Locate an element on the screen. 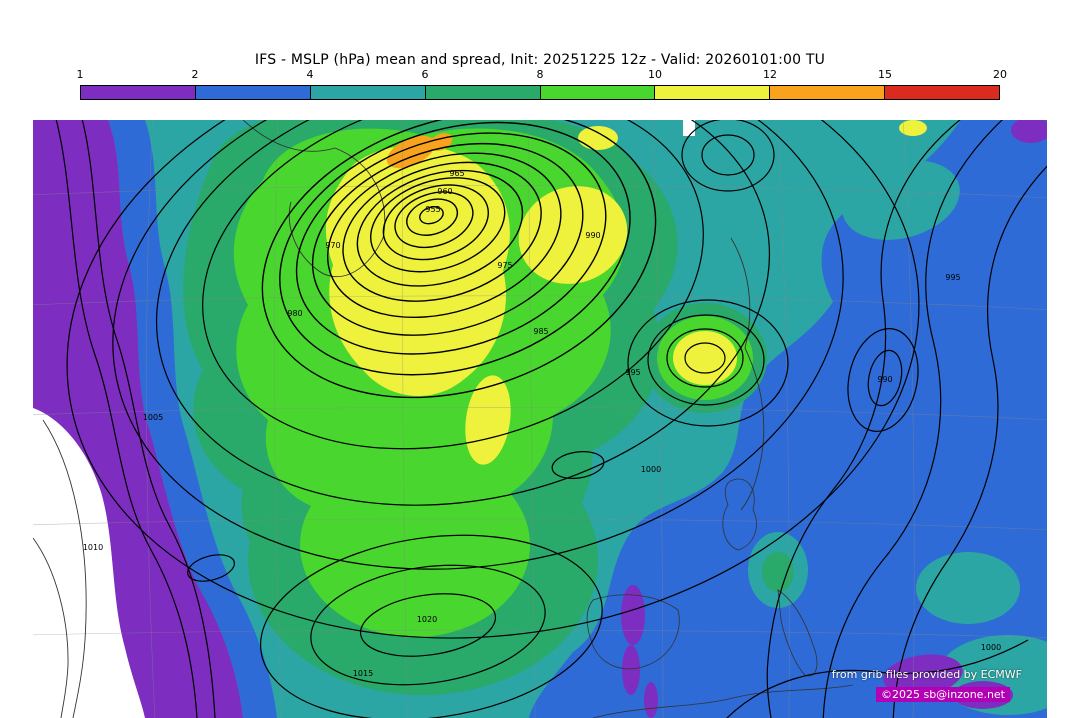  isobars-deep-low is located at coordinates (459, 259).